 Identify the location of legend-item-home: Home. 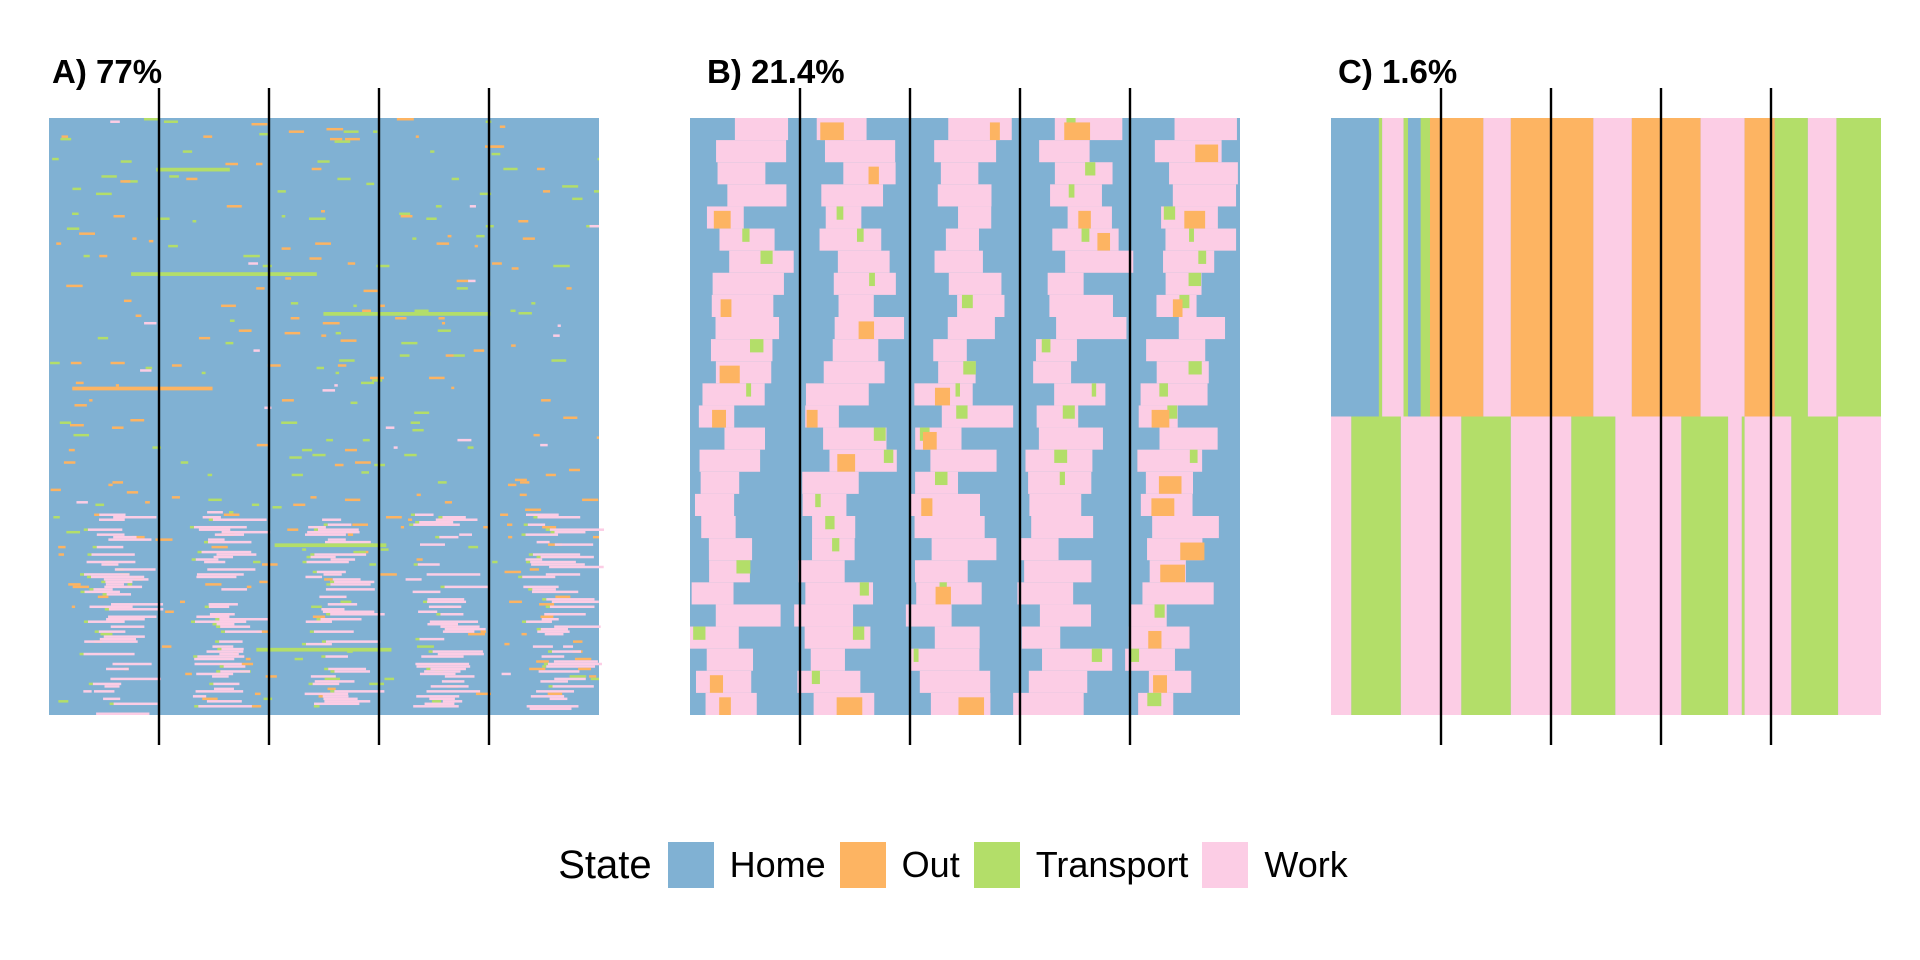
(746, 865).